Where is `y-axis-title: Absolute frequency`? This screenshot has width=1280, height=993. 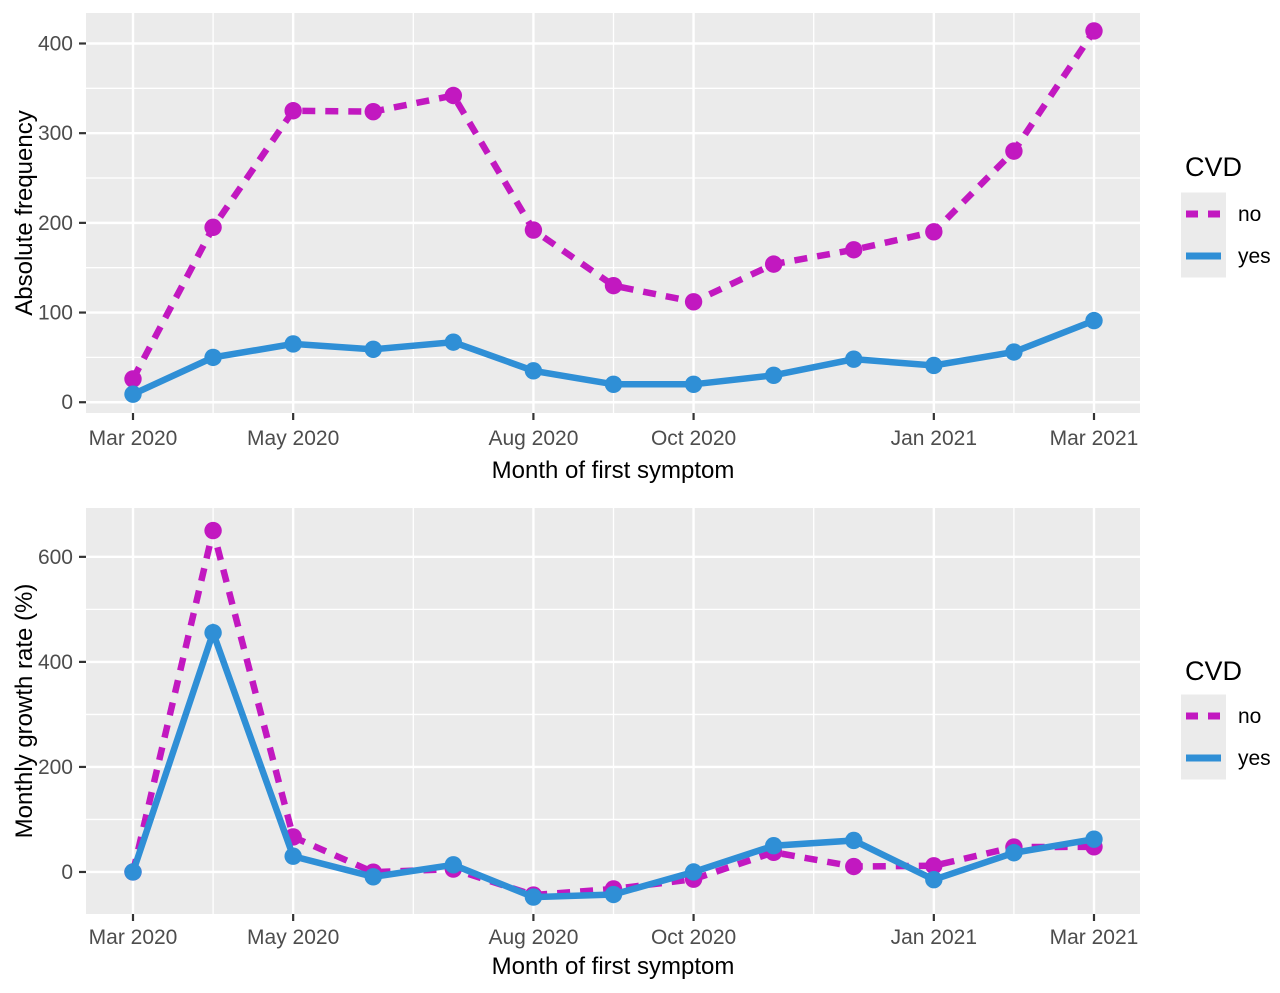 y-axis-title: Absolute frequency is located at coordinates (24, 212).